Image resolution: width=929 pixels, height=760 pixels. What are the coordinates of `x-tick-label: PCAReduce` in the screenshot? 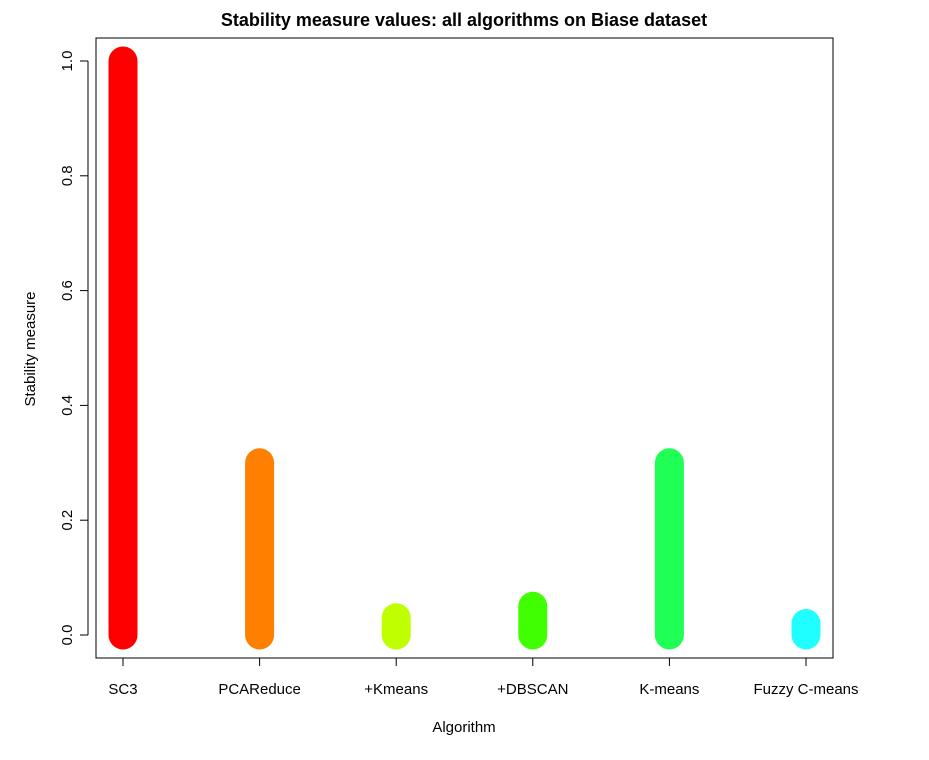 It's located at (259, 689).